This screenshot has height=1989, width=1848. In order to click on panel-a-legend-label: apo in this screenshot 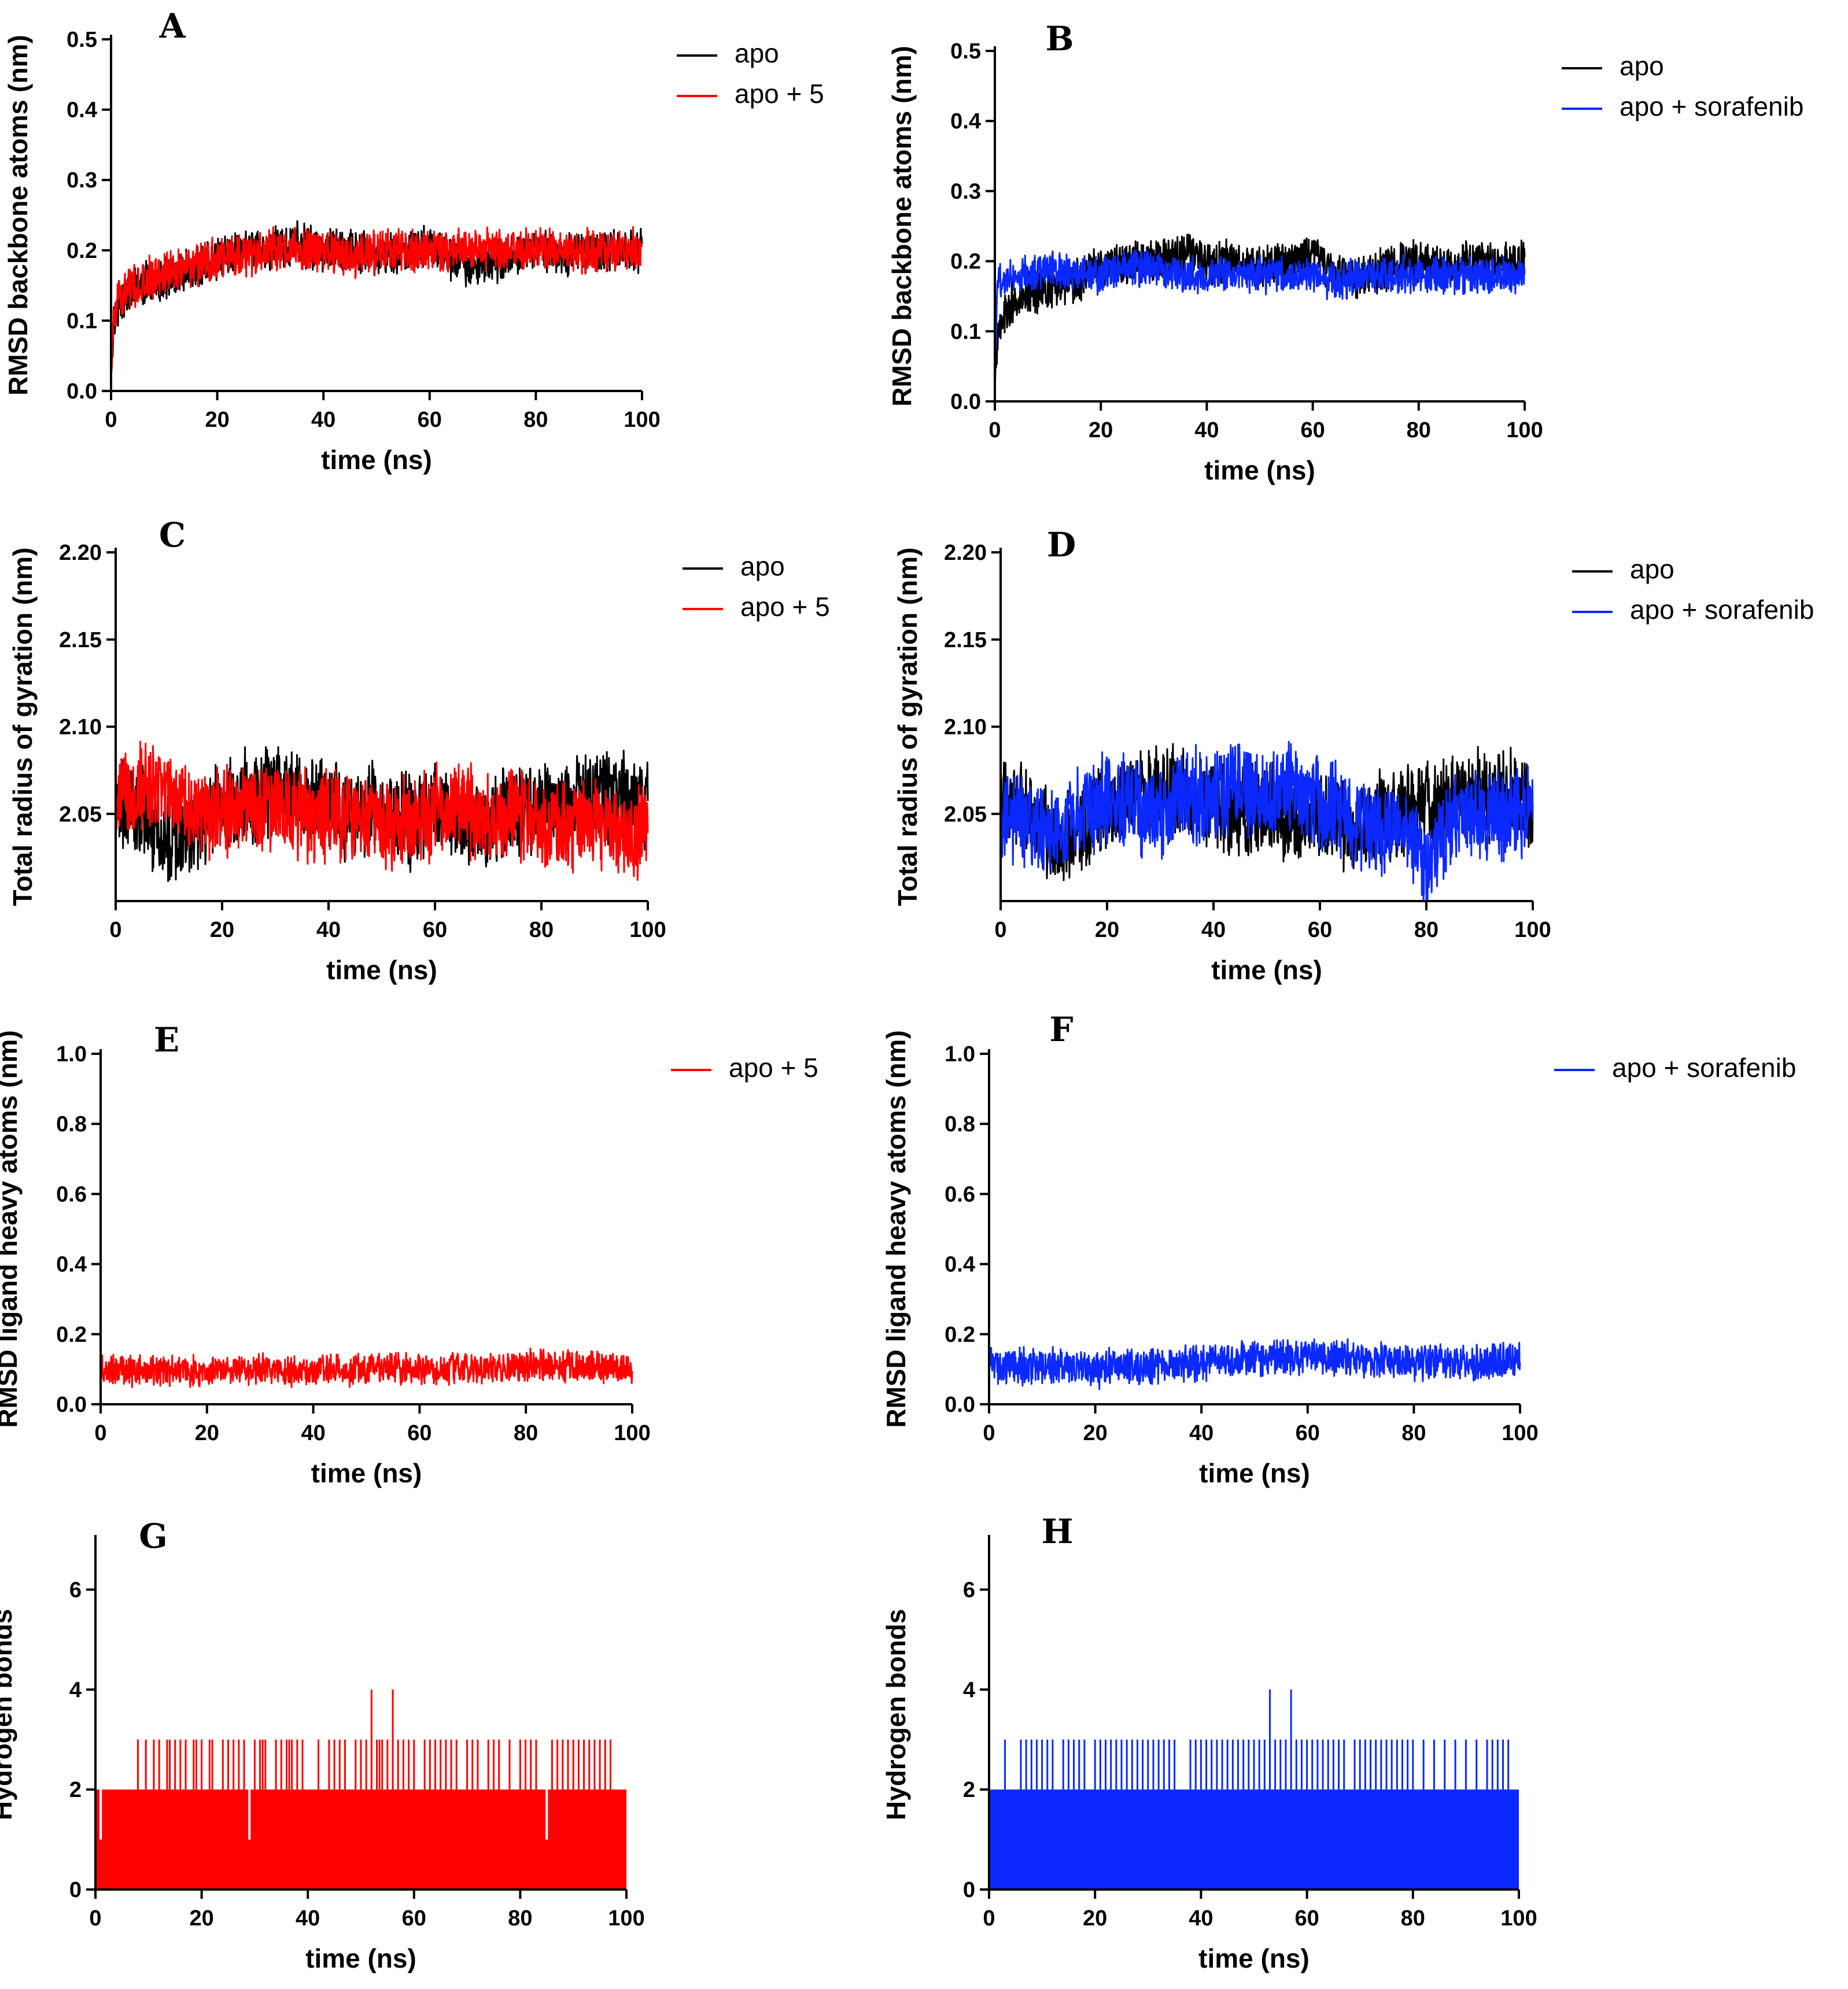, I will do `click(757, 53)`.